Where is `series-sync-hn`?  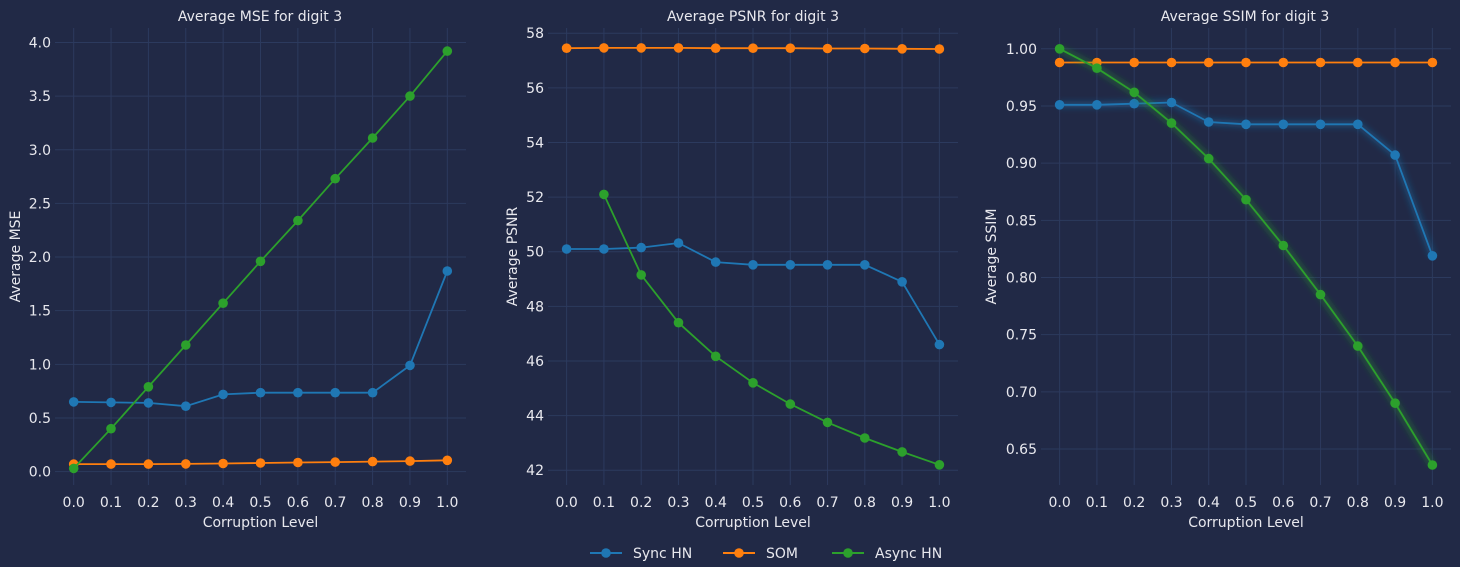
series-sync-hn is located at coordinates (1246, 179).